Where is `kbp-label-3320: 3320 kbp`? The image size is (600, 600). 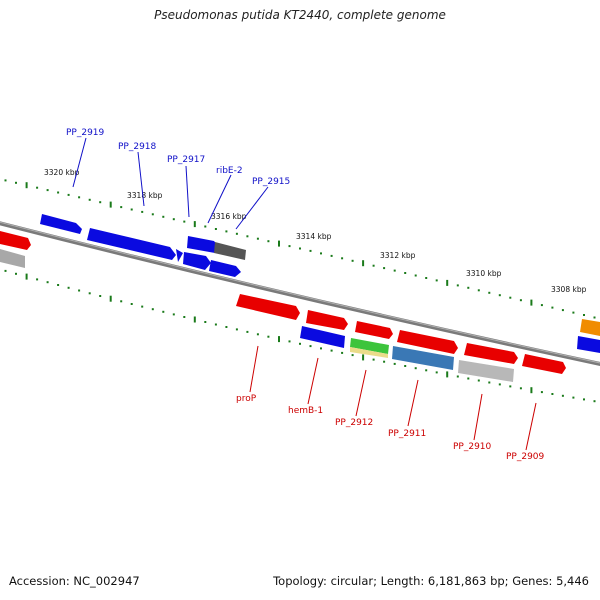 kbp-label-3320: 3320 kbp is located at coordinates (62, 172).